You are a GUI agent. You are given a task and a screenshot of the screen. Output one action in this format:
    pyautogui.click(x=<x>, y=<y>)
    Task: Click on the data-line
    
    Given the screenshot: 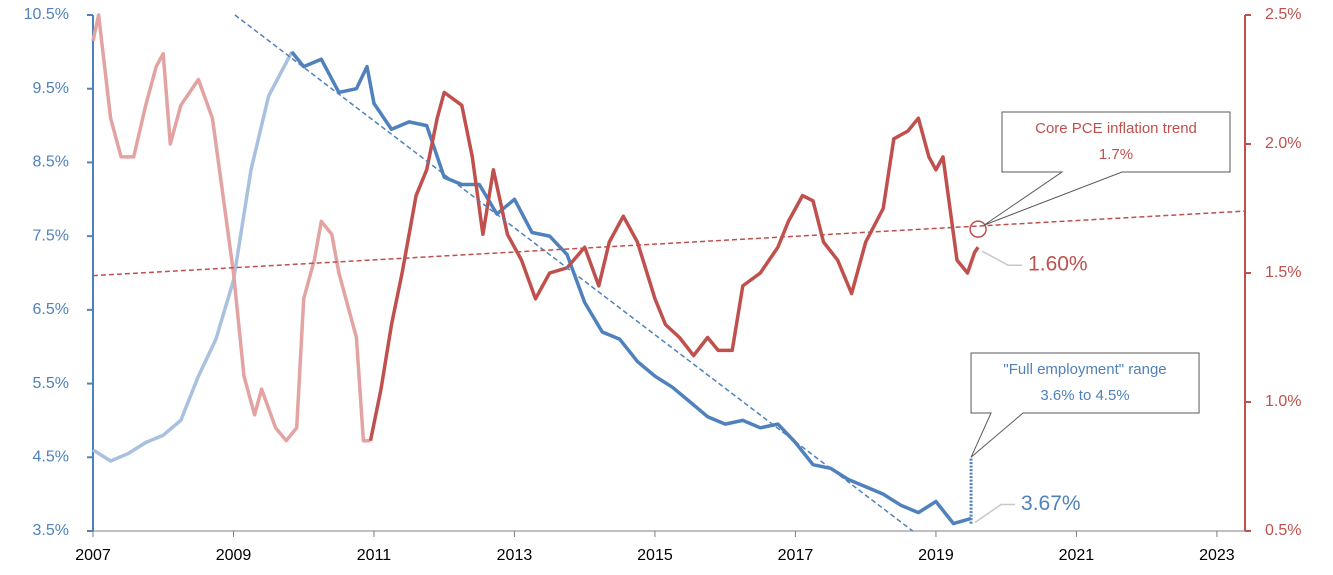 What is the action you would take?
    pyautogui.click(x=193, y=257)
    